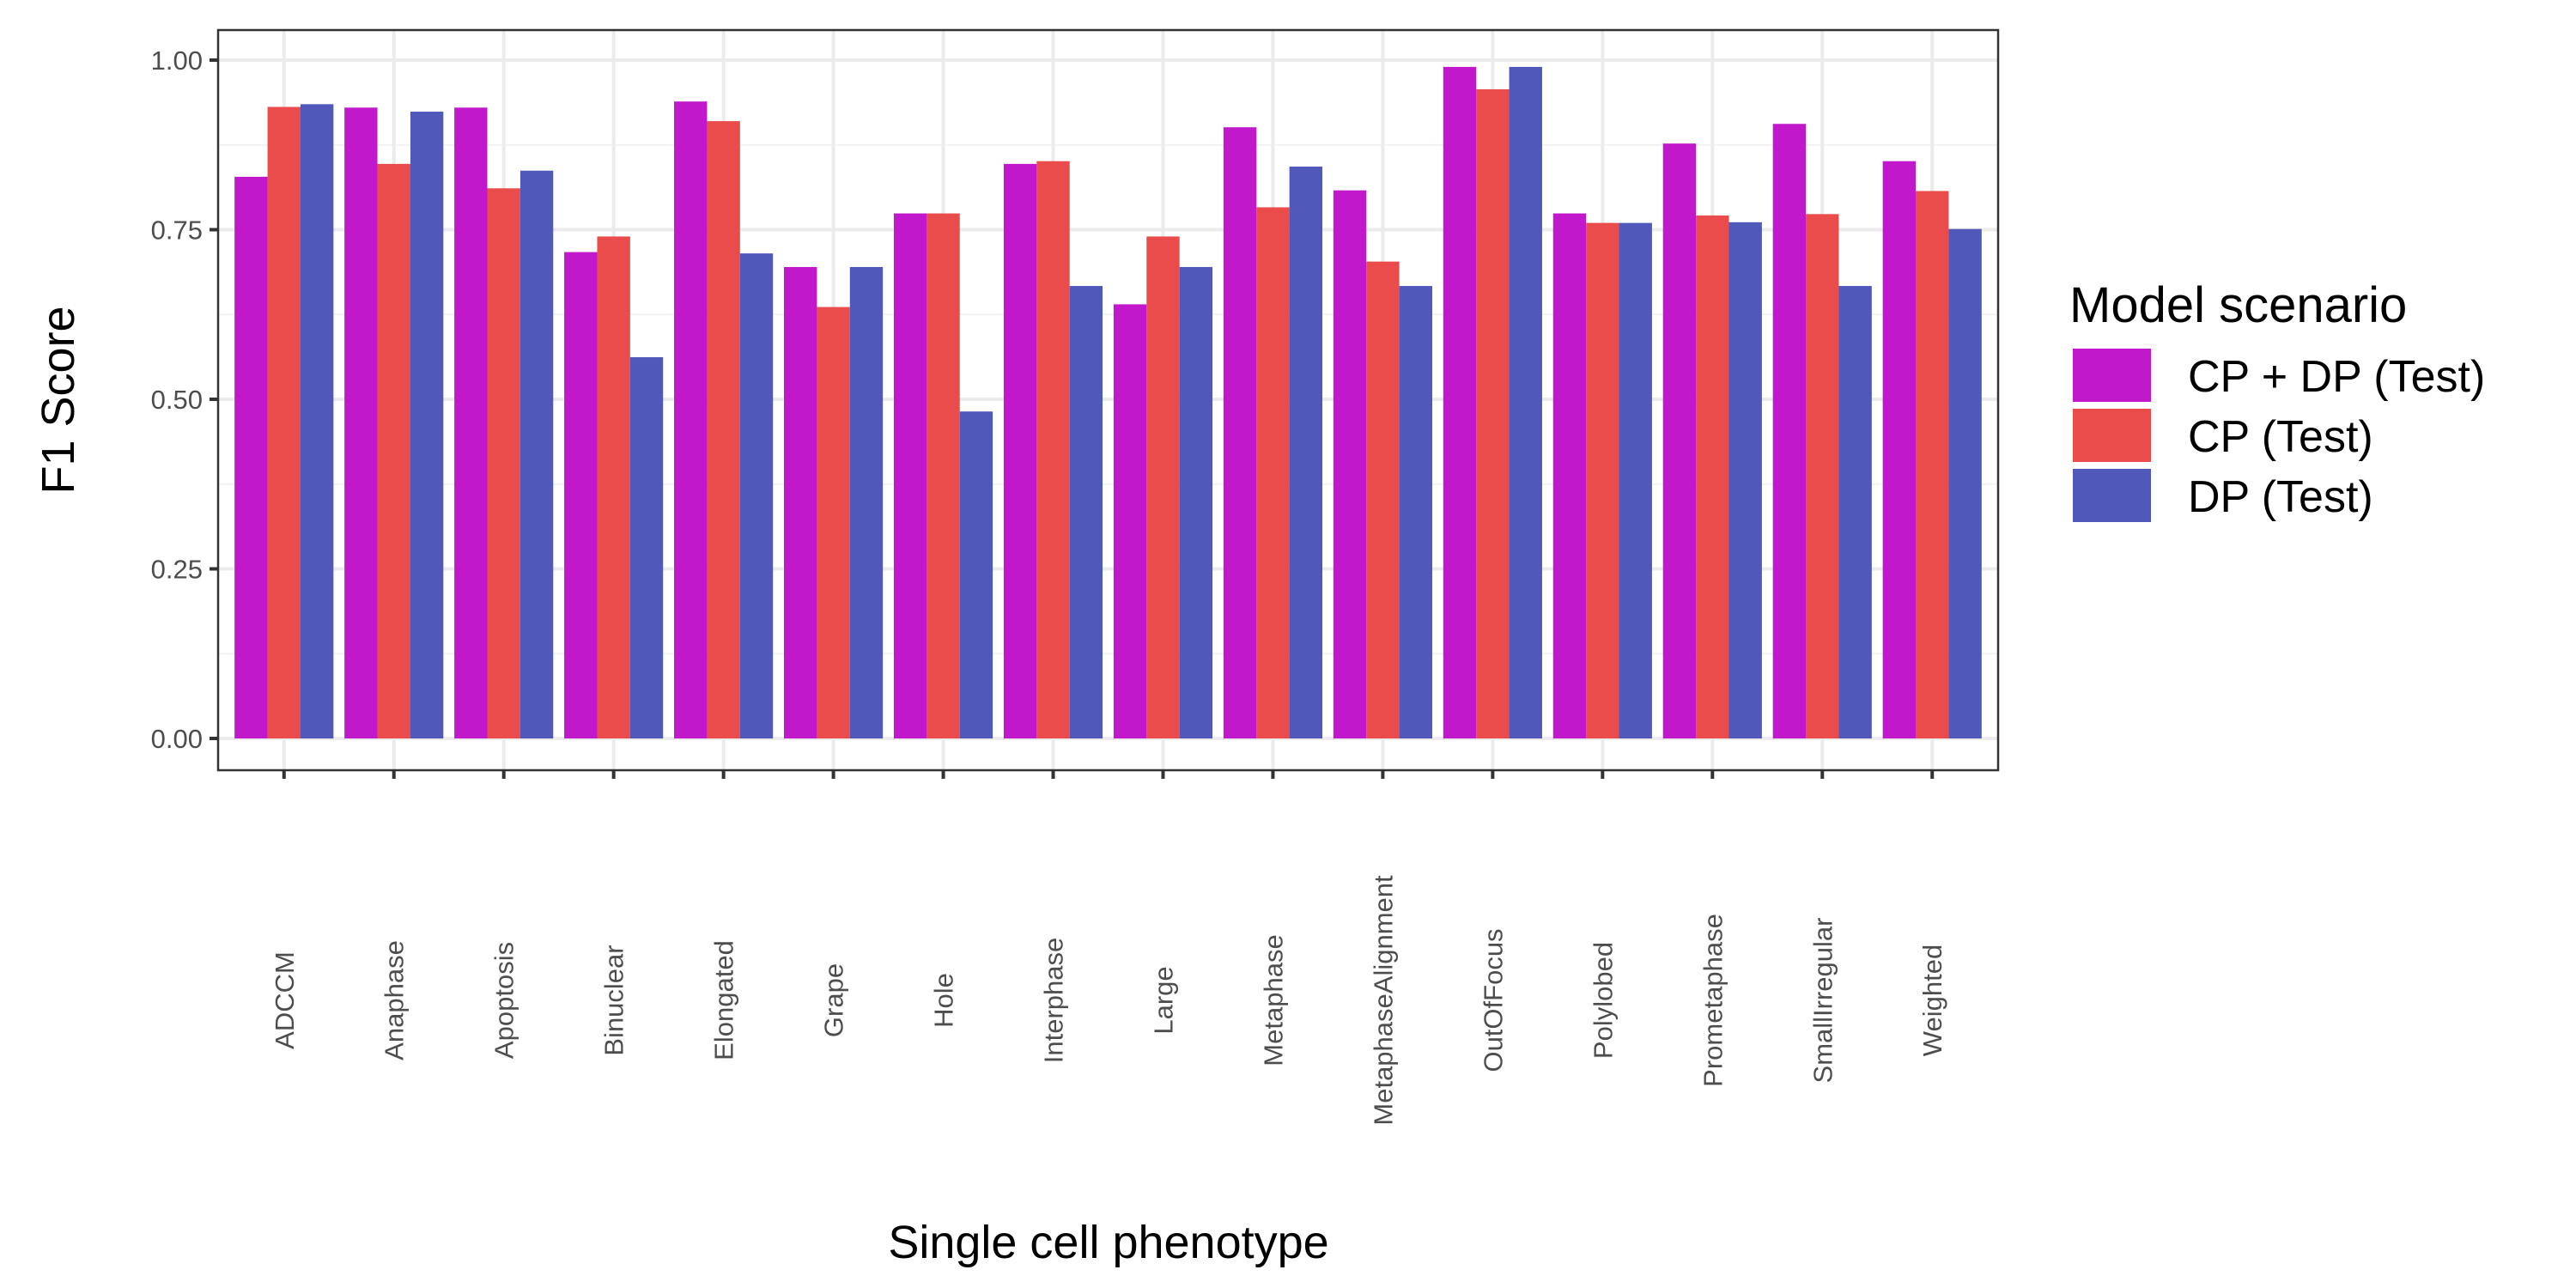  What do you see at coordinates (1054, 1001) in the screenshot?
I see `x-tick-label: Interphase` at bounding box center [1054, 1001].